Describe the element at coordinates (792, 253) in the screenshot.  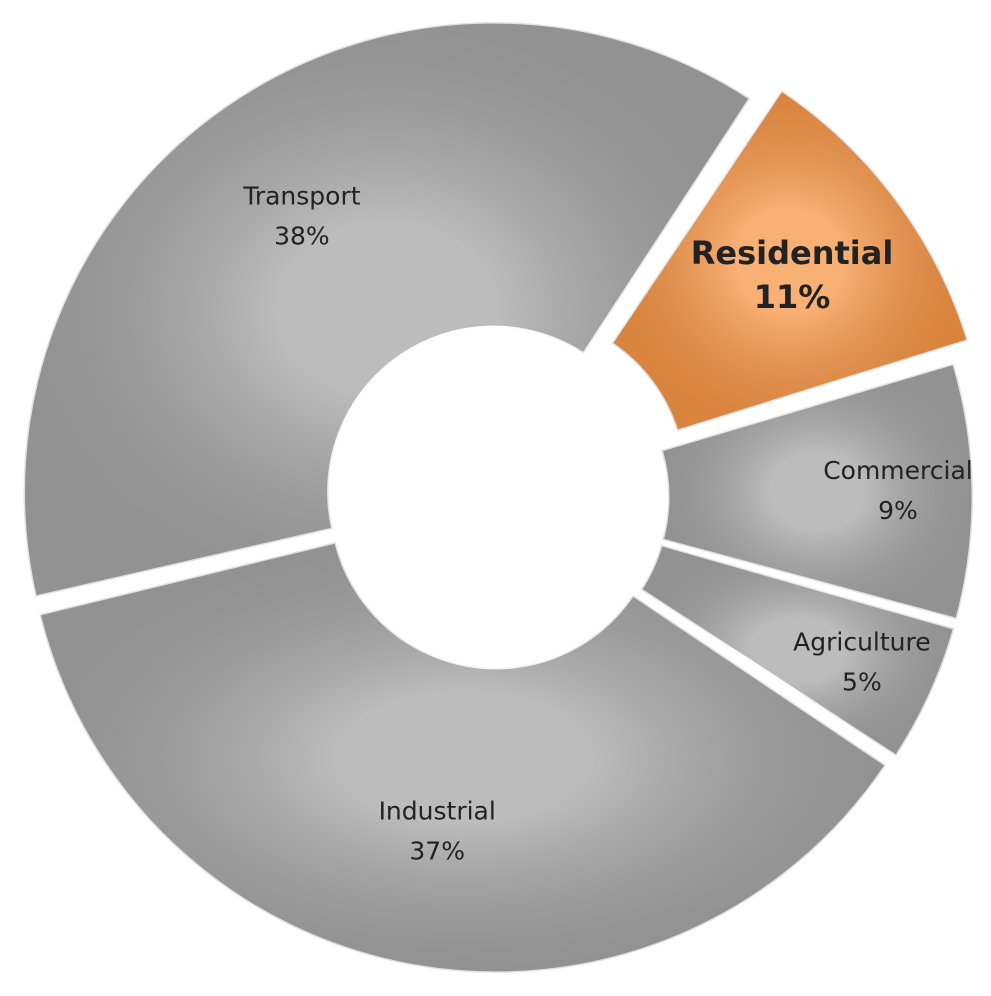
I see `slice-label: Residential` at that location.